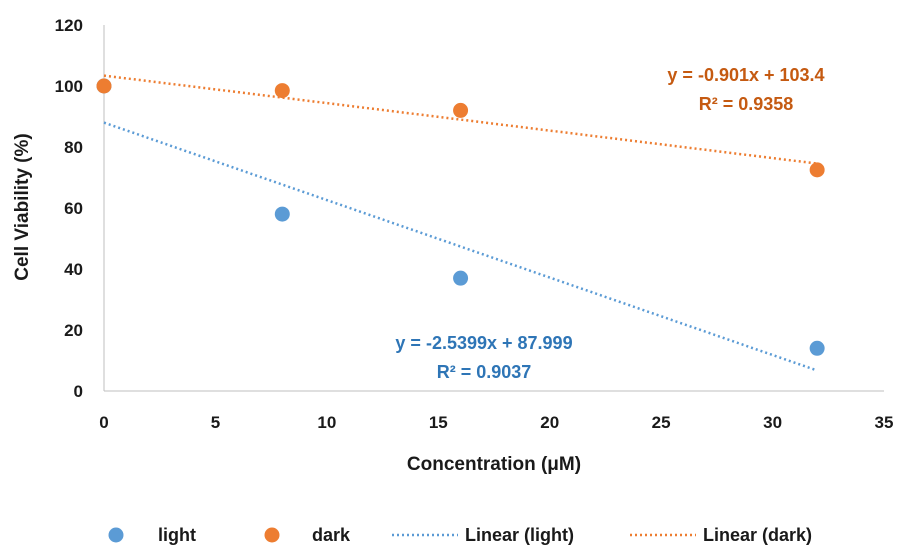 This screenshot has height=546, width=908. Describe the element at coordinates (78, 391) in the screenshot. I see `y-tick-label: 0` at that location.